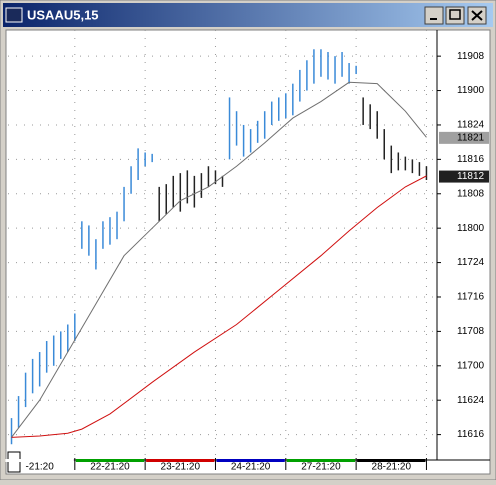 Image resolution: width=496 pixels, height=485 pixels. Describe the element at coordinates (471, 331) in the screenshot. I see `y-tick-label: 11708` at that location.